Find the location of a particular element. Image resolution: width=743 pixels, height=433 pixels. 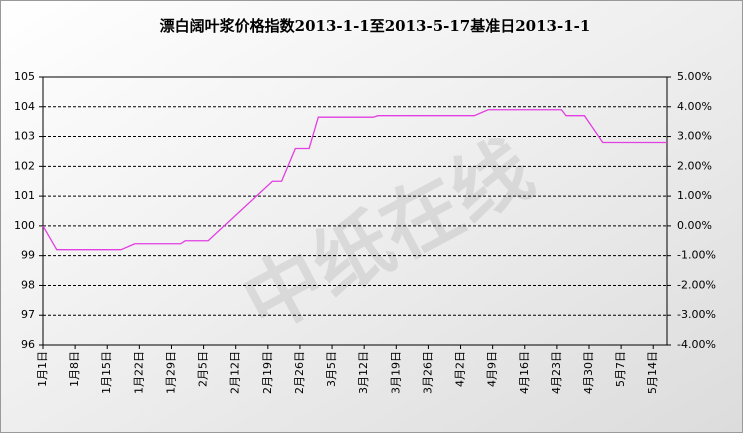

y2-tick-label: 4.00% is located at coordinates (694, 106).